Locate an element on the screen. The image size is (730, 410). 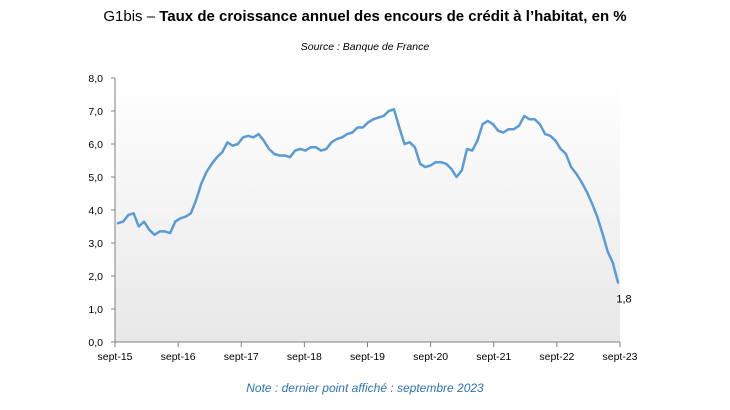
y-tick-label: 8,0 is located at coordinates (95, 79).